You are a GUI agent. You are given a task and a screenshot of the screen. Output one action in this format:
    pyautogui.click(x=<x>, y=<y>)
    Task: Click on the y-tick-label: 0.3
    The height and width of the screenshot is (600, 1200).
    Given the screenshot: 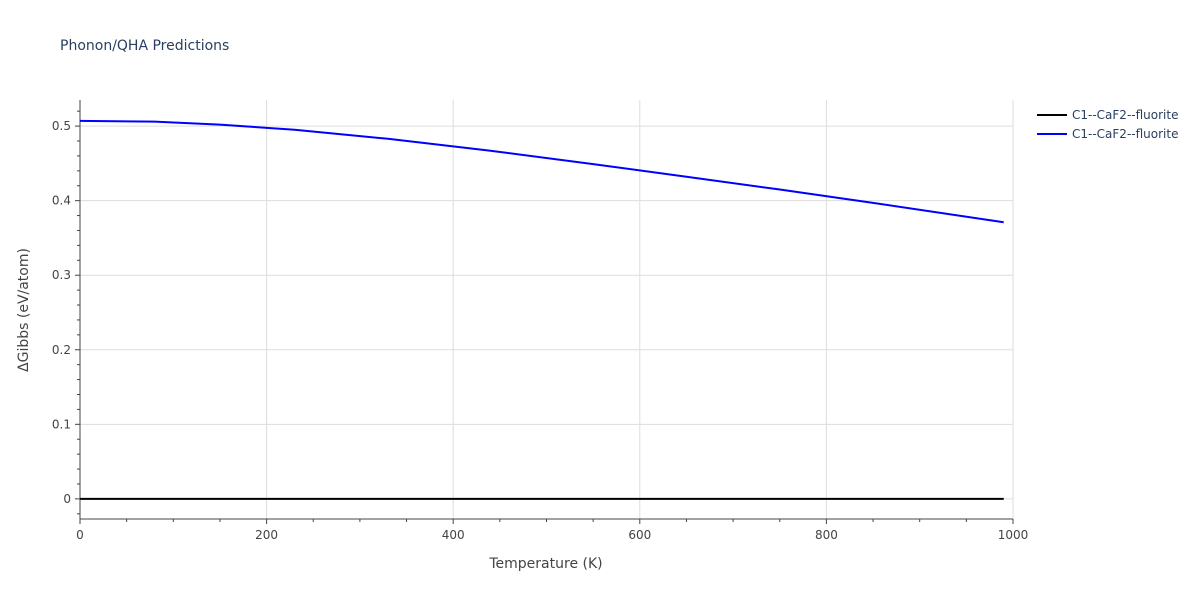 What is the action you would take?
    pyautogui.click(x=61, y=275)
    